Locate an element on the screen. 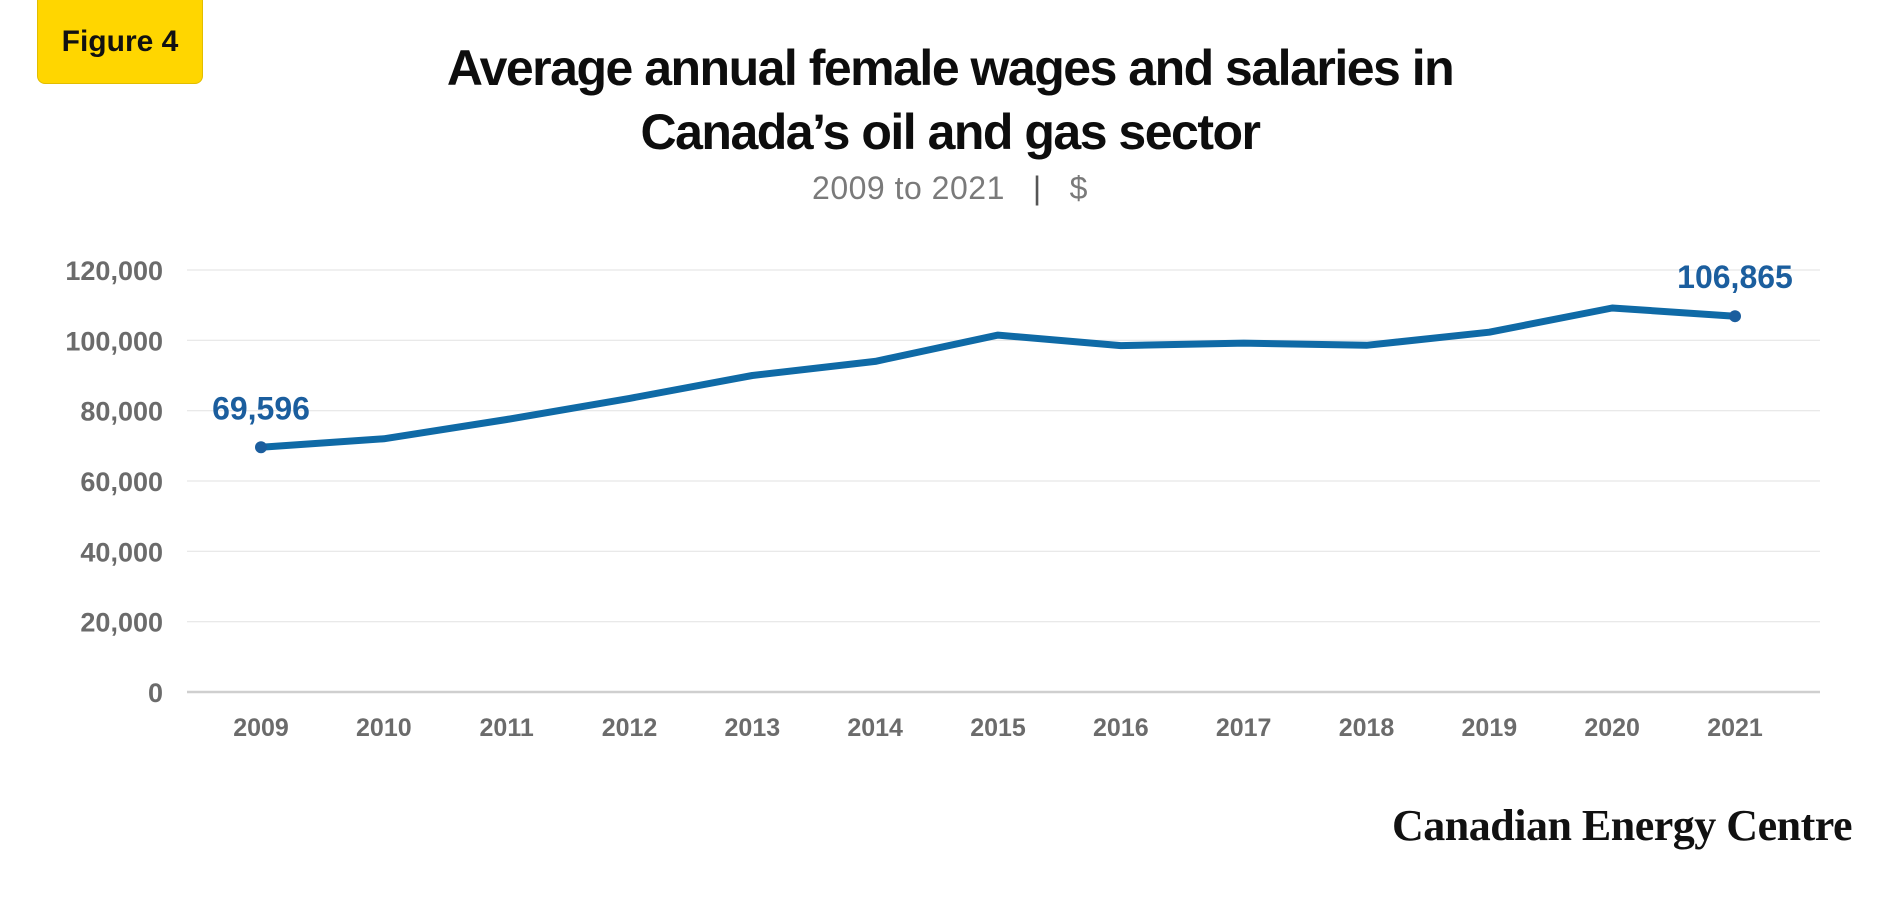  y-axis-tick-labels: 0 20,000 40,000 60,000 80,000 100,000 120,000 is located at coordinates (114, 482).